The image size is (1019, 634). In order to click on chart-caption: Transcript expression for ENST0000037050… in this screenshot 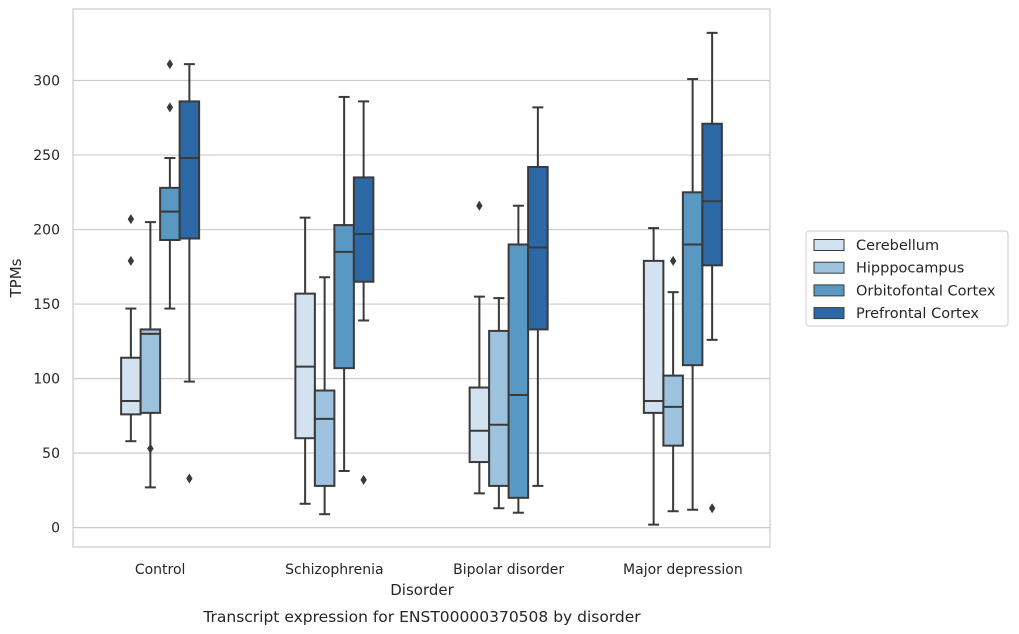, I will do `click(421, 617)`.